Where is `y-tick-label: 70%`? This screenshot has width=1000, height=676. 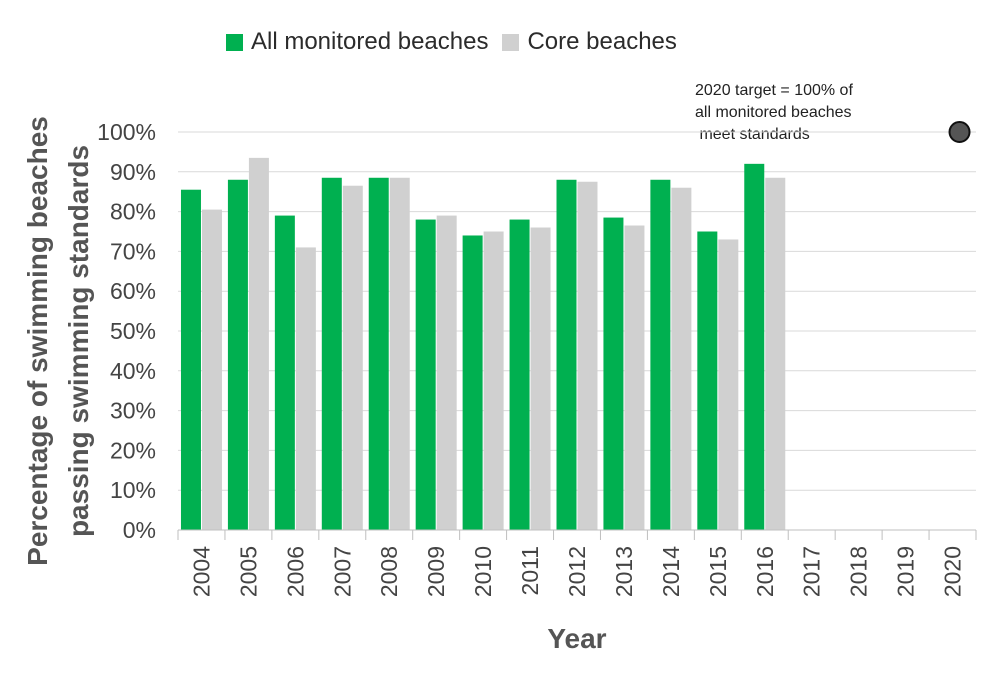 y-tick-label: 70% is located at coordinates (133, 251).